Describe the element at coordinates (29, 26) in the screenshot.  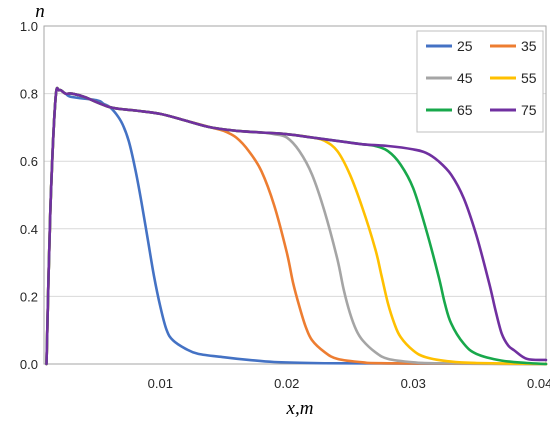
I see `y-tick-label: 1.0` at that location.